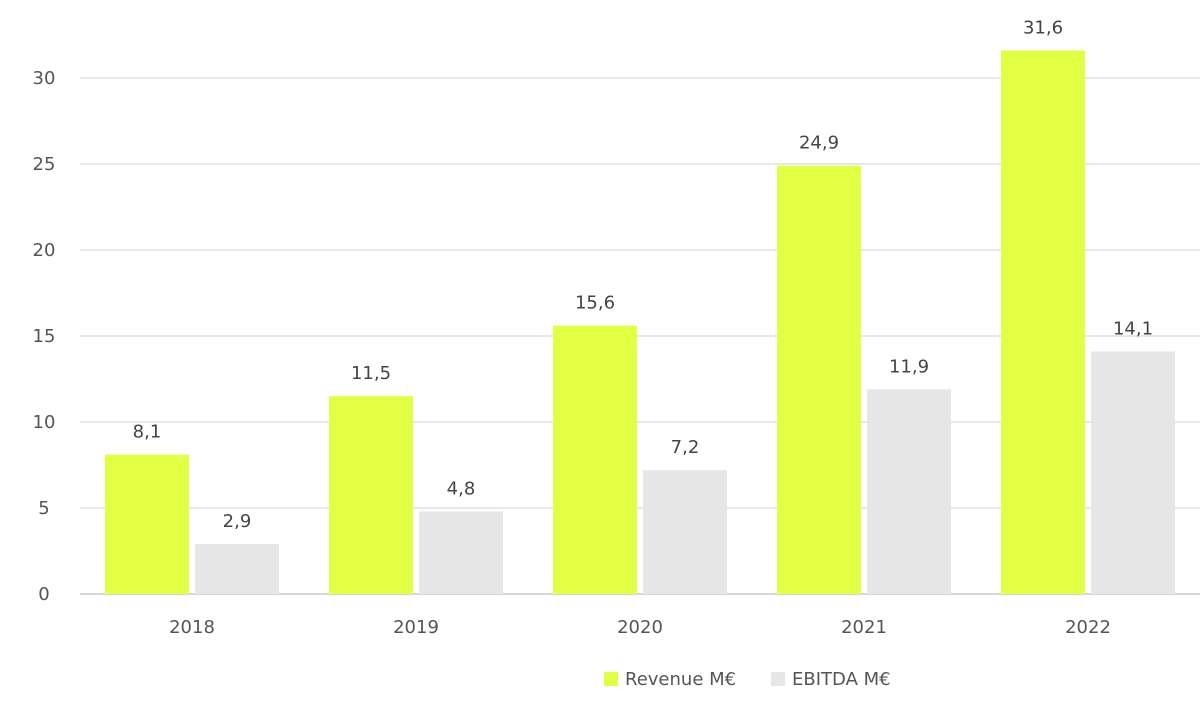 This screenshot has height=708, width=1200. I want to click on x-tick-label: 2020, so click(640, 627).